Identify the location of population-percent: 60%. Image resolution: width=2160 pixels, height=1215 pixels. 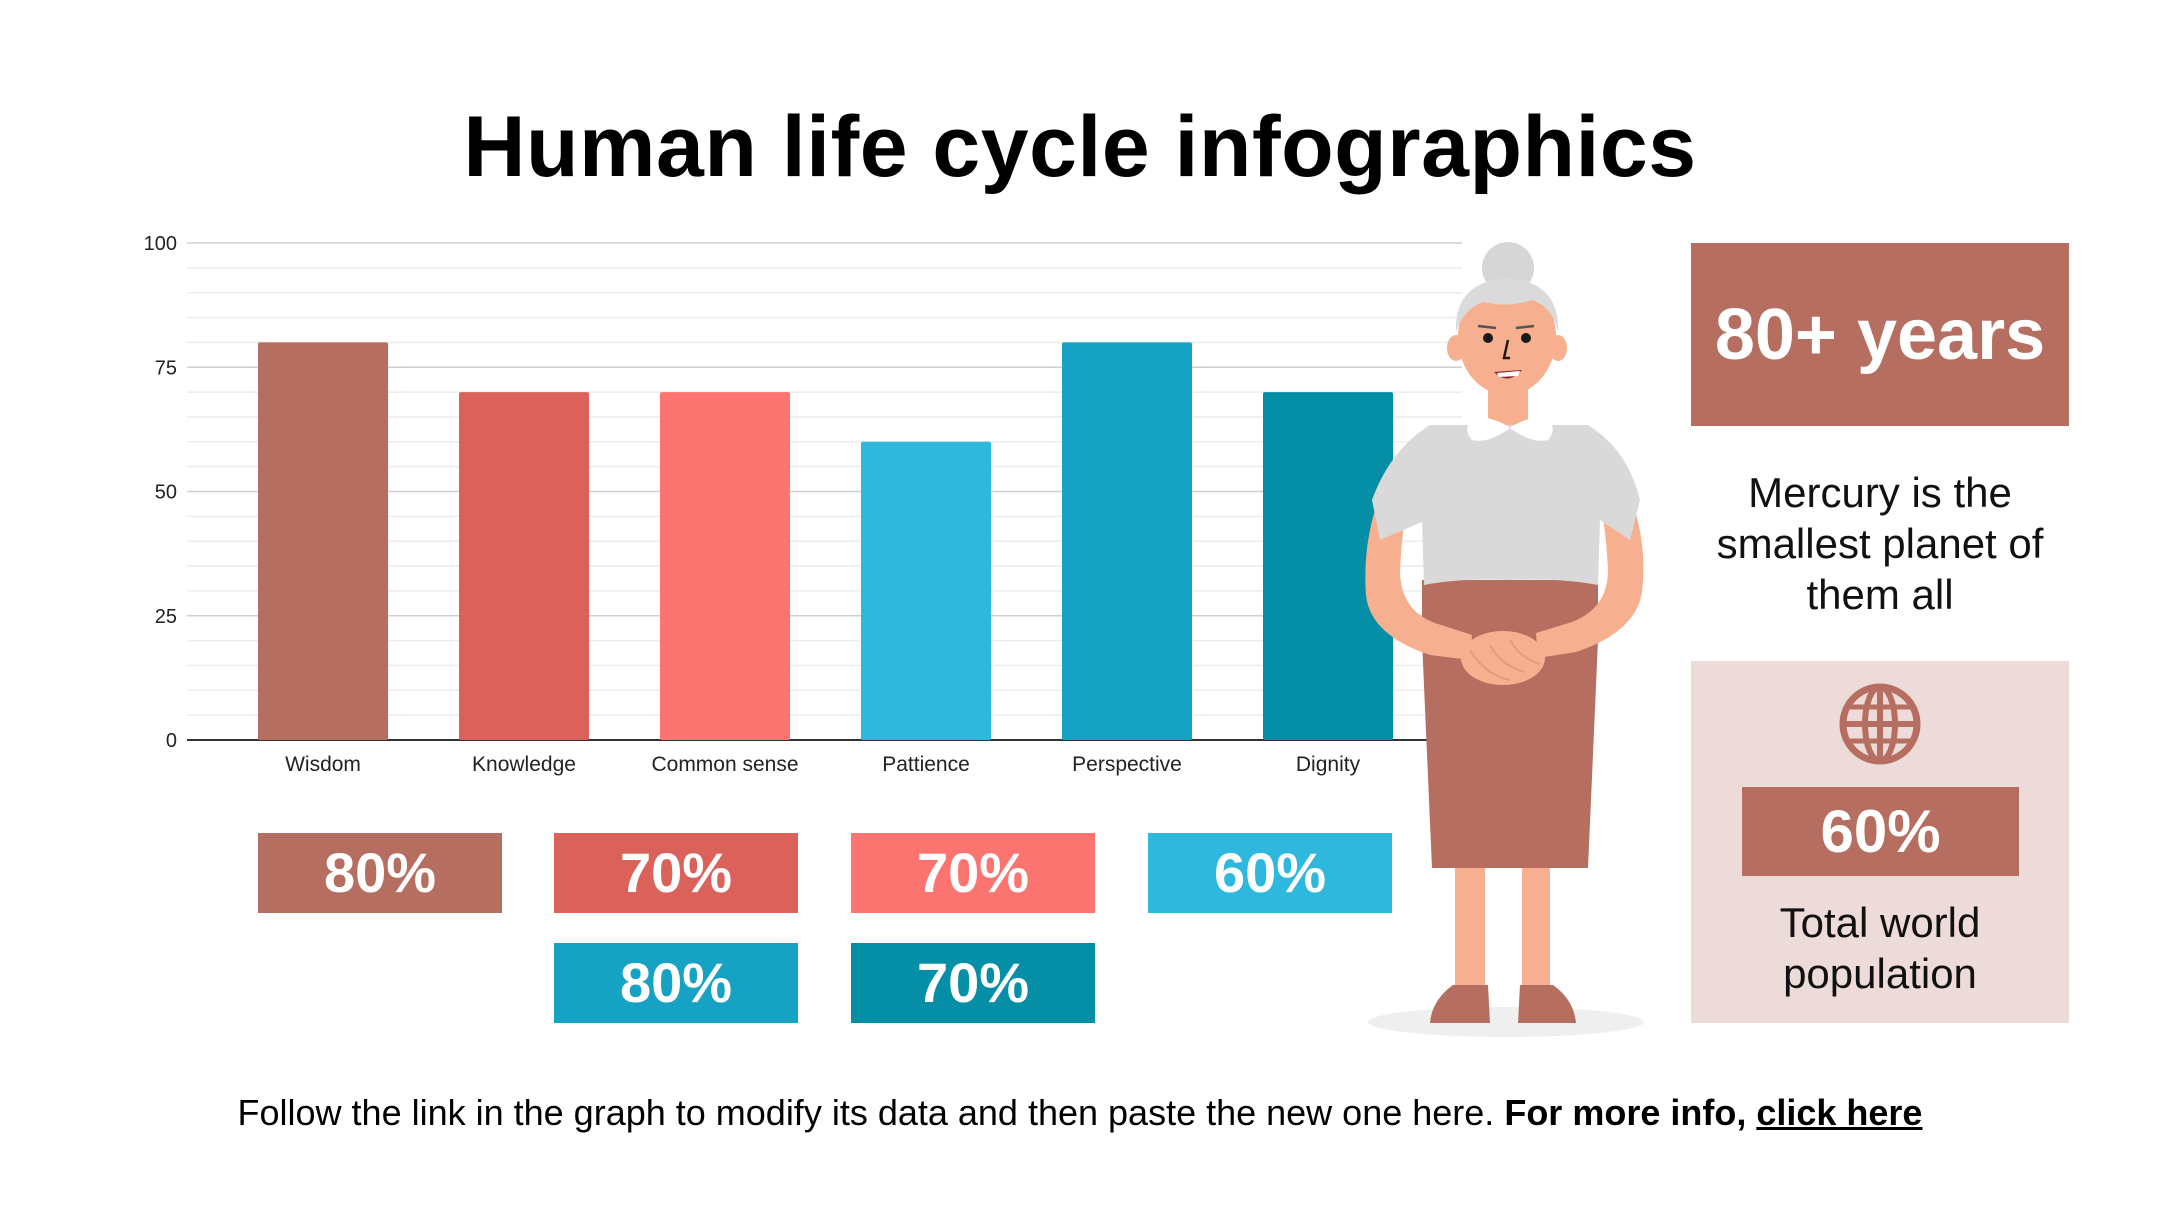
(1880, 831).